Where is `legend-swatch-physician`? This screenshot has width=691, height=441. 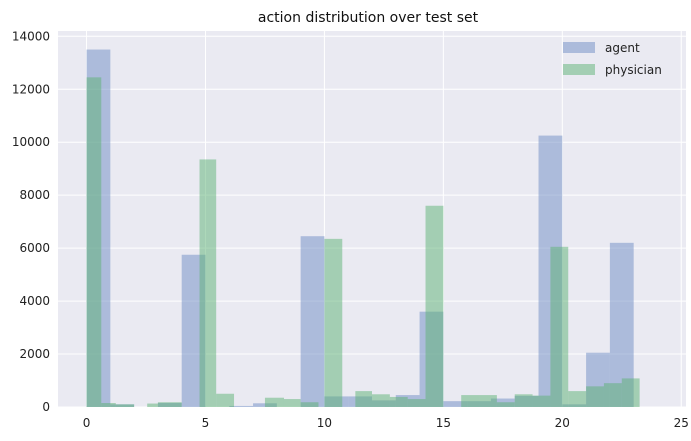
legend-swatch-physician is located at coordinates (579, 69).